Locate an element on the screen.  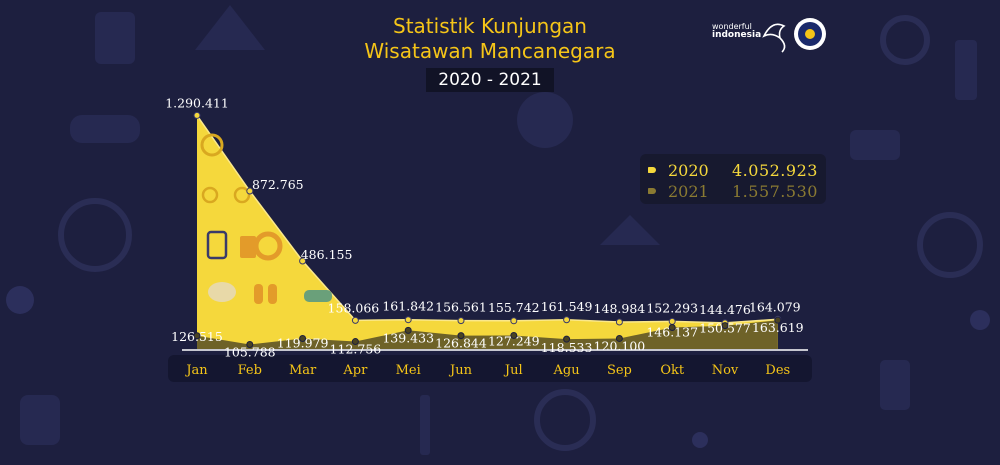
point-2021-mar is located at coordinates (303, 339).